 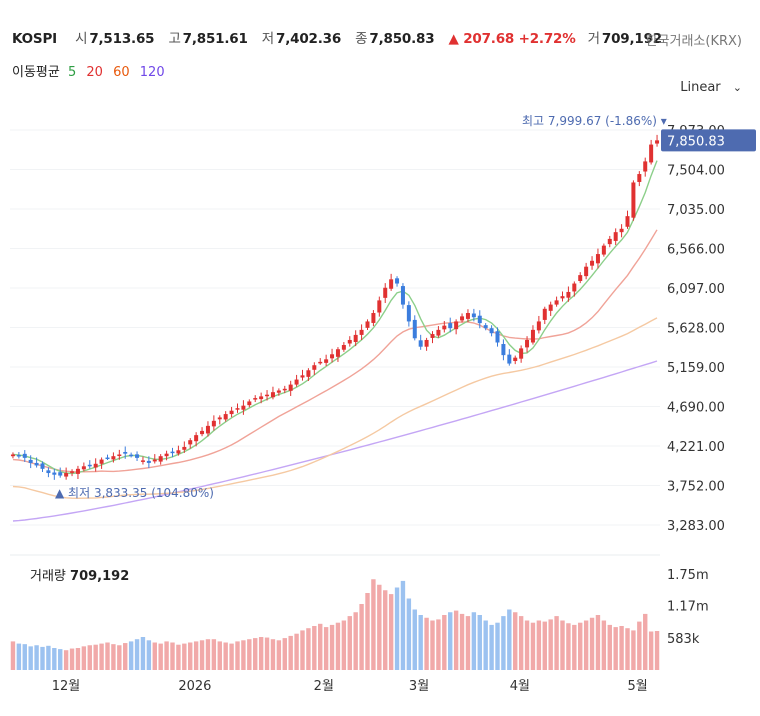 I want to click on volume-tick-label: 1.75m, so click(x=688, y=575).